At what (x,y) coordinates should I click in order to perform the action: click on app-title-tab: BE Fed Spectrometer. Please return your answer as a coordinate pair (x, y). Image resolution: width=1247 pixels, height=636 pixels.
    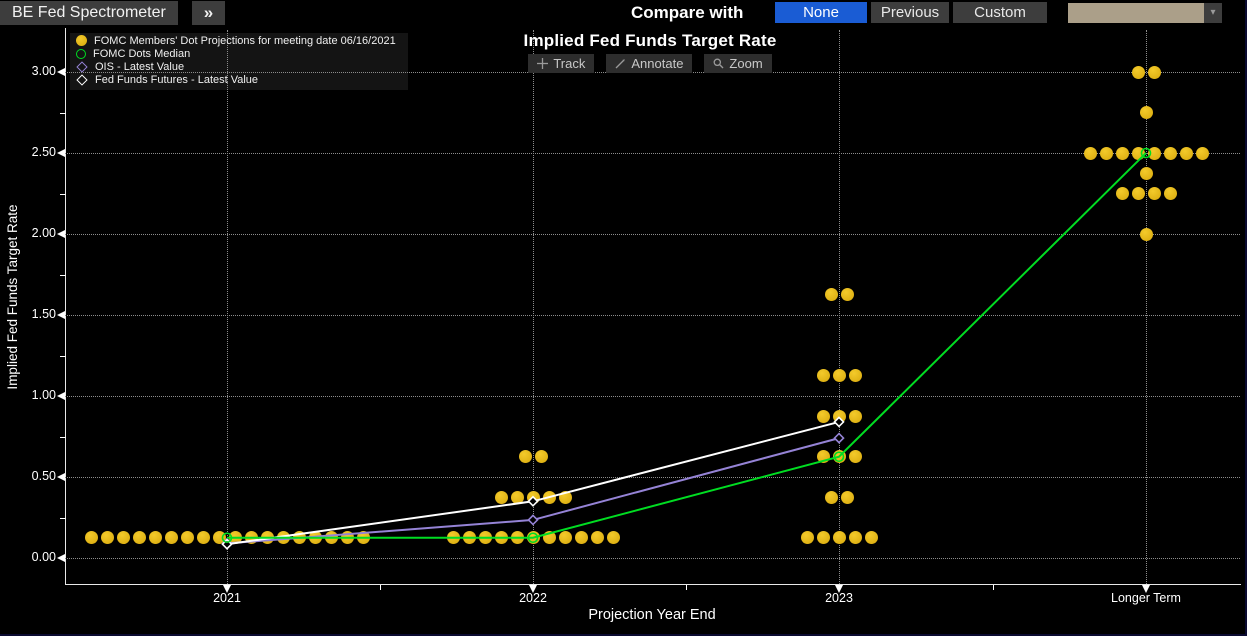
    Looking at the image, I should click on (89, 13).